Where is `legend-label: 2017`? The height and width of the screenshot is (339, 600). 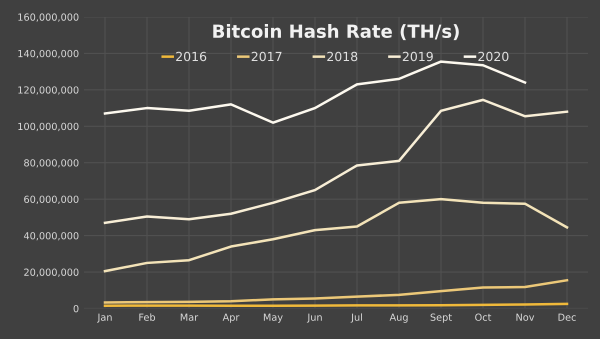 legend-label: 2017 is located at coordinates (267, 57).